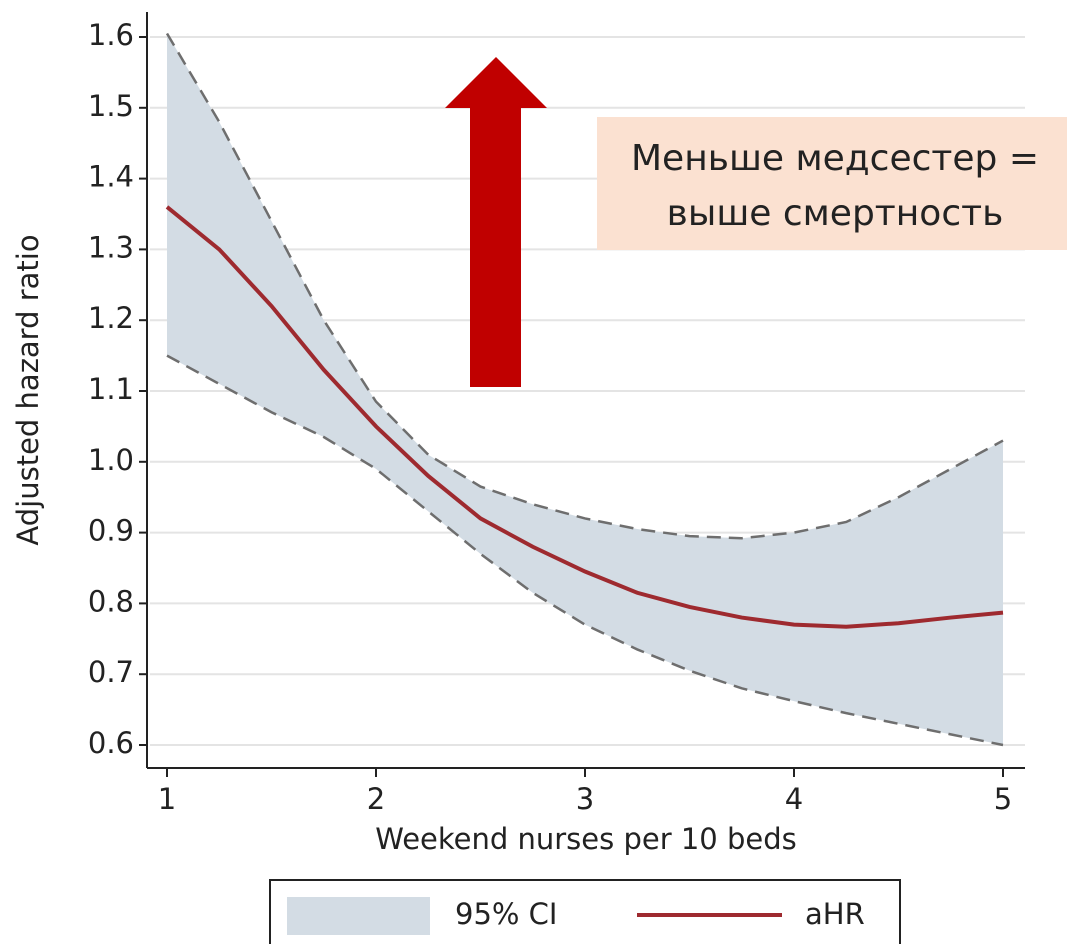  What do you see at coordinates (1003, 799) in the screenshot?
I see `x-tick-label: 5` at bounding box center [1003, 799].